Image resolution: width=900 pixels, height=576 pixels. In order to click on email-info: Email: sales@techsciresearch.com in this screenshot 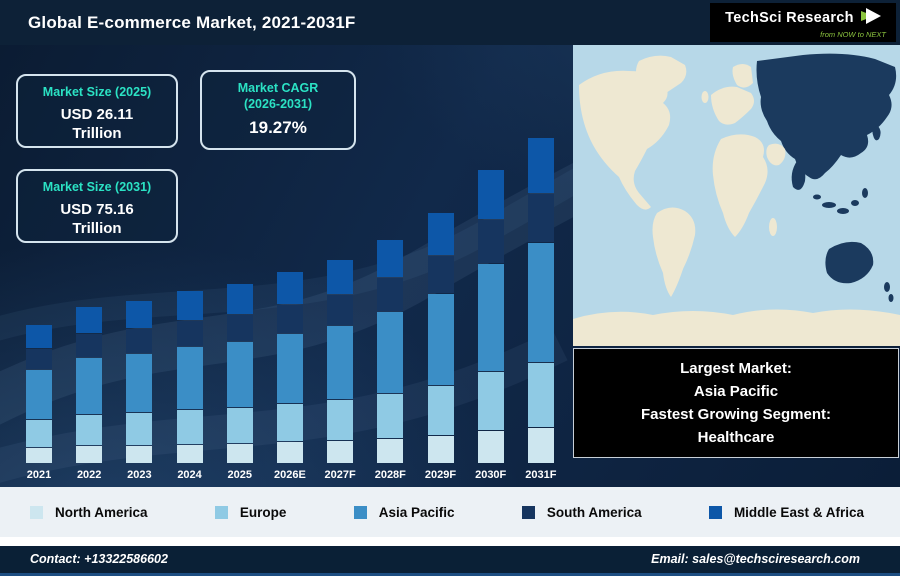, I will do `click(755, 559)`.